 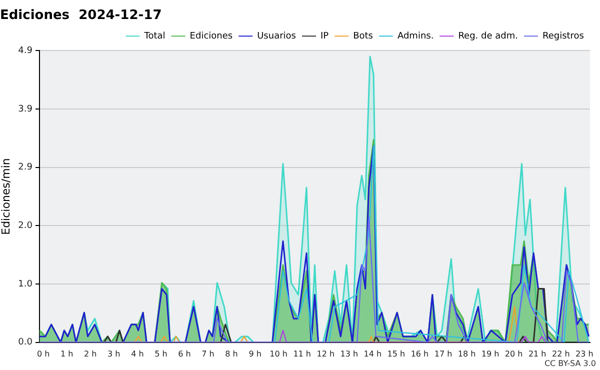 What do you see at coordinates (114, 353) in the screenshot?
I see `x-tick-label: 3 h` at bounding box center [114, 353].